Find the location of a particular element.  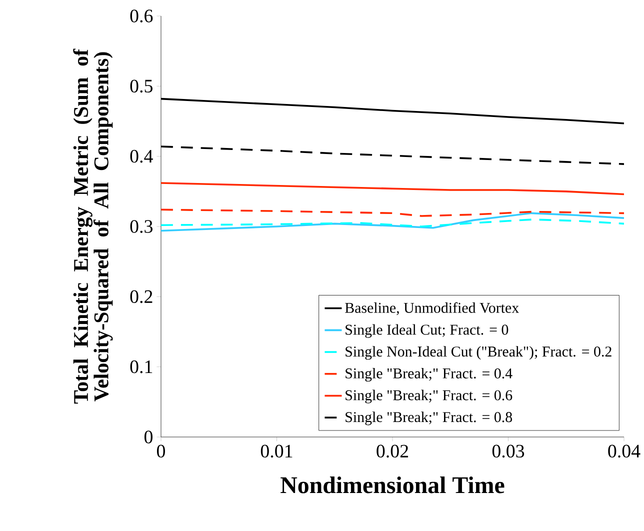

y-tick-label: 0.6 is located at coordinates (141, 16).